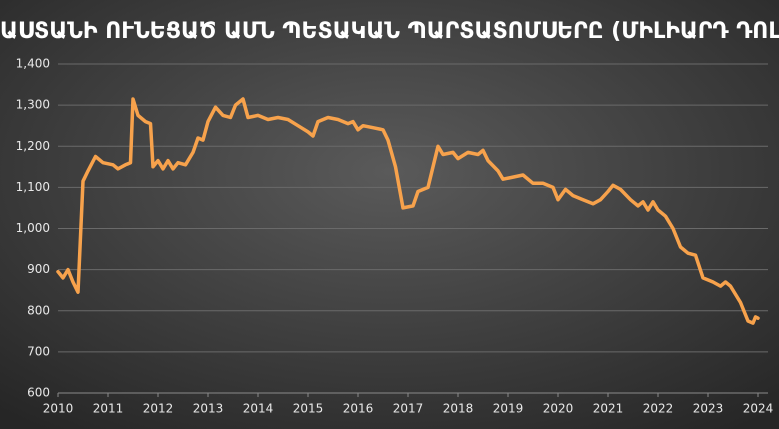  Describe the element at coordinates (558, 409) in the screenshot. I see `x-tick-label: 2020` at that location.